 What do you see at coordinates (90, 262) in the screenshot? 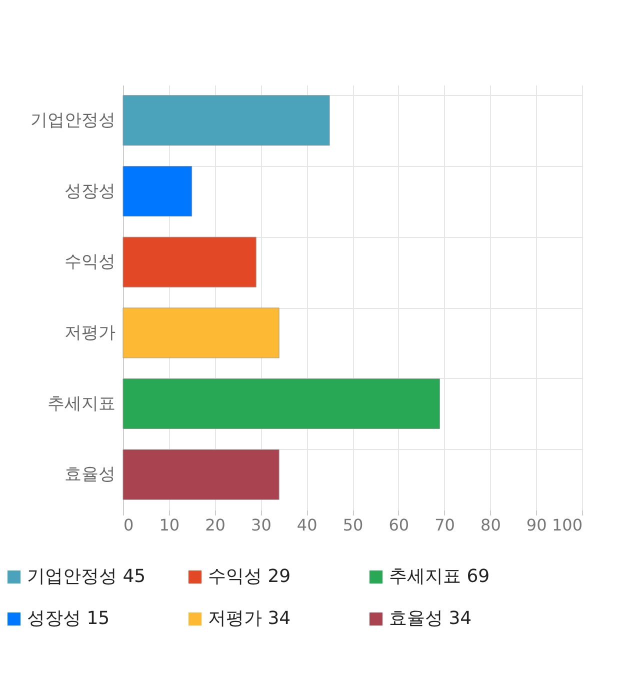
I see `y-tick-label: 수익성` at bounding box center [90, 262].